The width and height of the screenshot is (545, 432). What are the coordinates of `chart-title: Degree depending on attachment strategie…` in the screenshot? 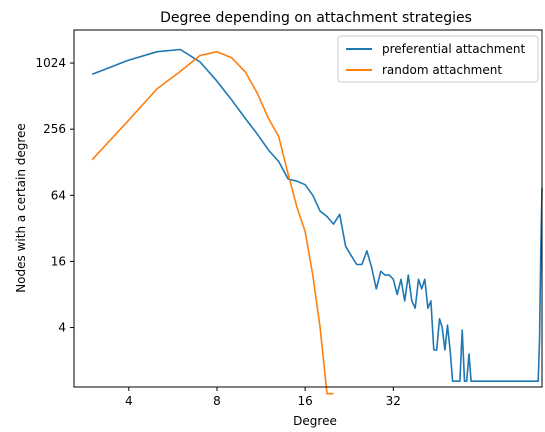 It's located at (316, 18).